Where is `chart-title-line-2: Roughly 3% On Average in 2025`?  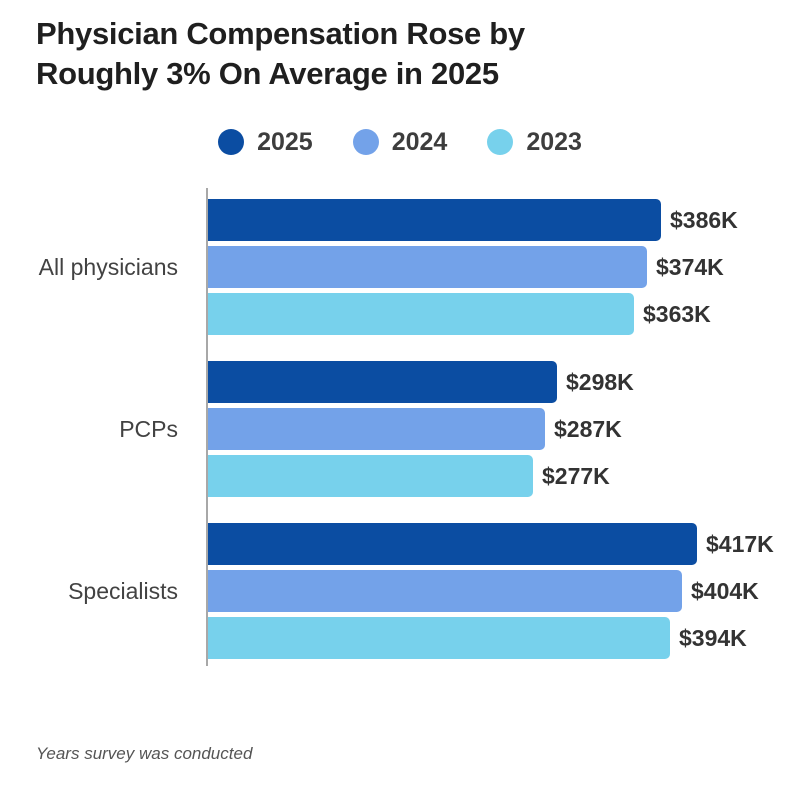 chart-title-line-2: Roughly 3% On Average in 2025 is located at coordinates (267, 73).